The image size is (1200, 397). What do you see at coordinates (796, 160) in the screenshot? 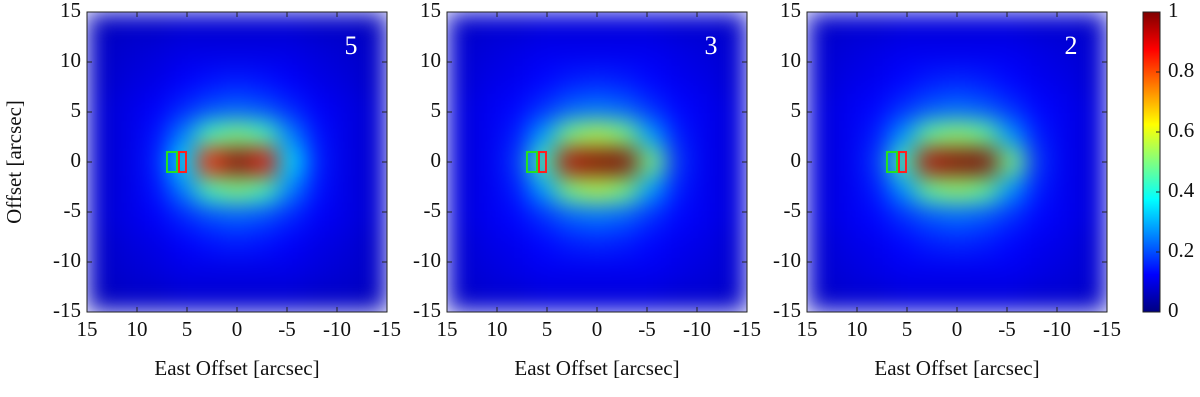
I see `y-tick-label: 0` at bounding box center [796, 160].